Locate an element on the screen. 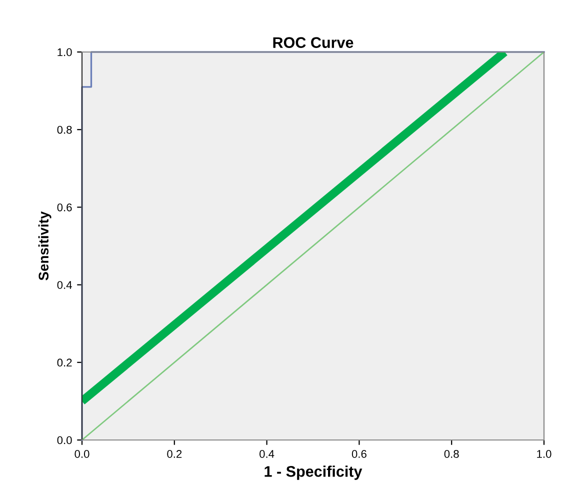  y-axis-title: Sensitivity is located at coordinates (45, 245).